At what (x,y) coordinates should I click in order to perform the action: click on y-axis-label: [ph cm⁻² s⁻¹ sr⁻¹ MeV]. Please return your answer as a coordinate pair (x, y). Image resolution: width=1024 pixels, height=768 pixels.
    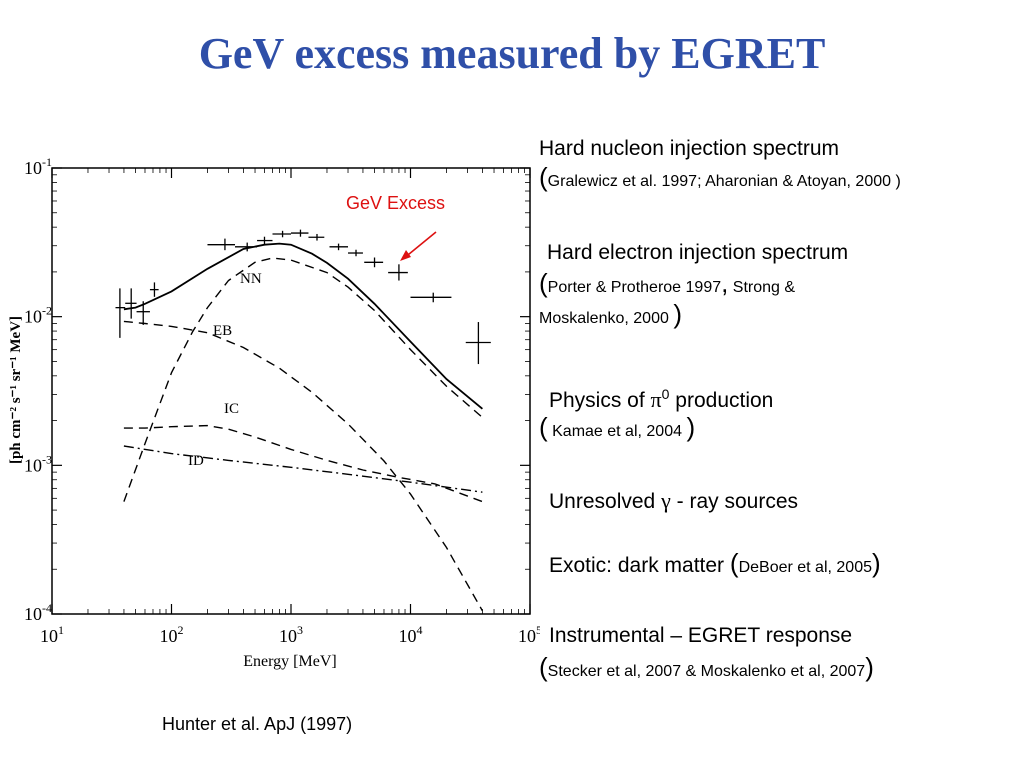
    Looking at the image, I should click on (16, 390).